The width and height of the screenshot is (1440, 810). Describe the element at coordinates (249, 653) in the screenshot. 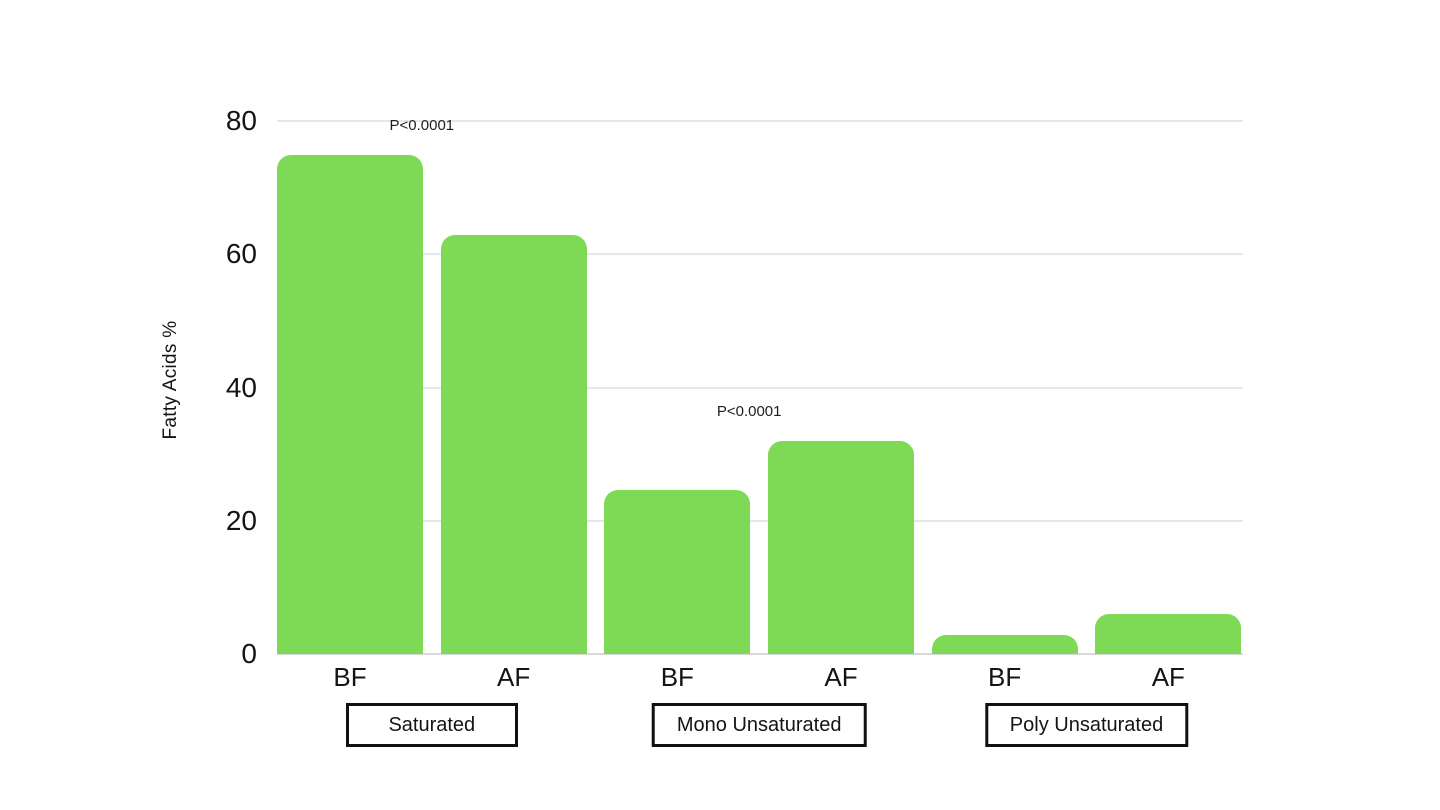

I see `y-tick-label: 0` at that location.